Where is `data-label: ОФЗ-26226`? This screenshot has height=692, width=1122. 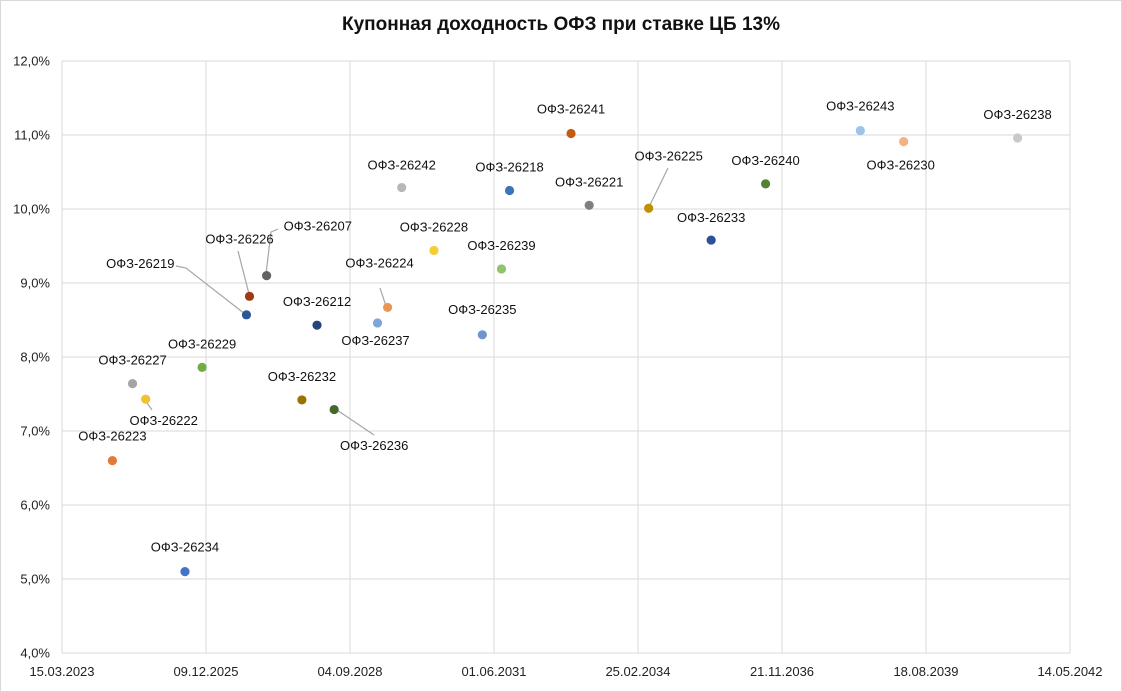 data-label: ОФЗ-26226 is located at coordinates (239, 238).